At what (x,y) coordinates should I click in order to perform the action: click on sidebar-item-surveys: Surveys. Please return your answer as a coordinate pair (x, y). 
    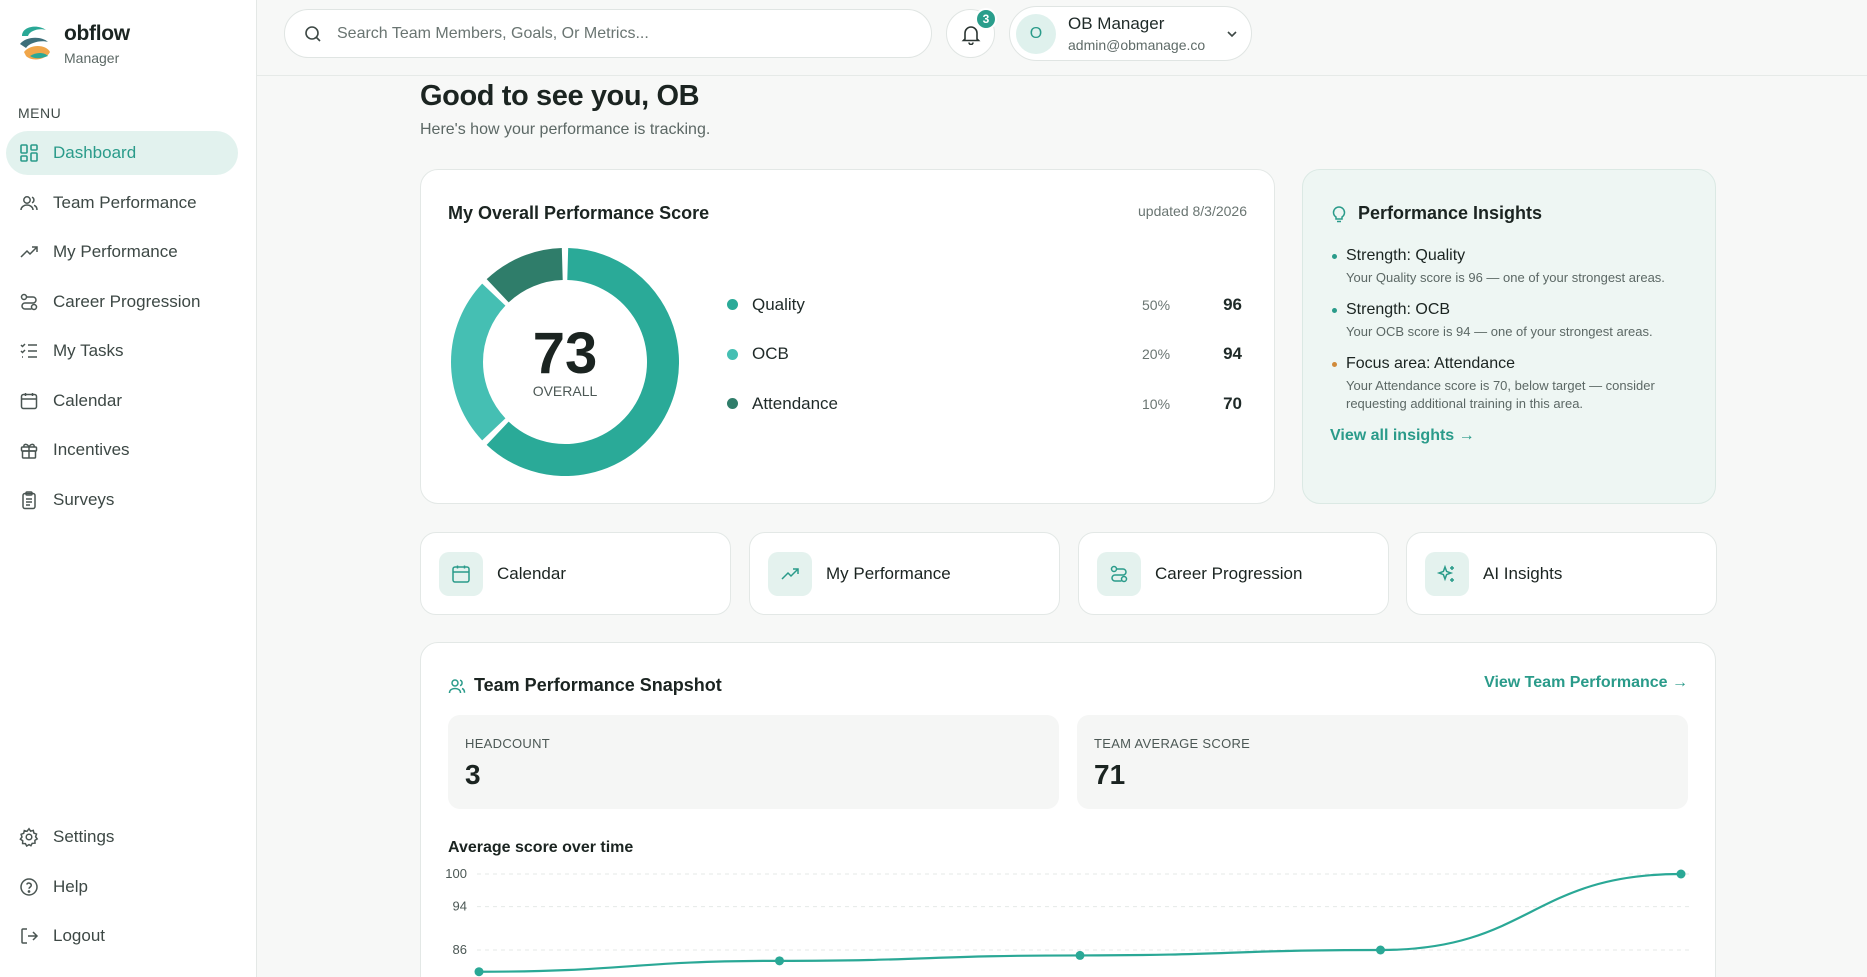
    Looking at the image, I should click on (122, 500).